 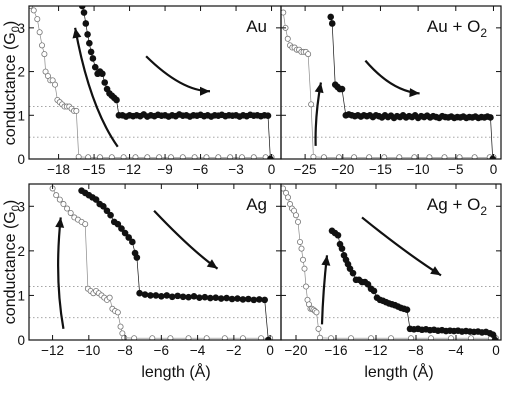 I want to click on x-tick-label: −20, so click(x=342, y=169).